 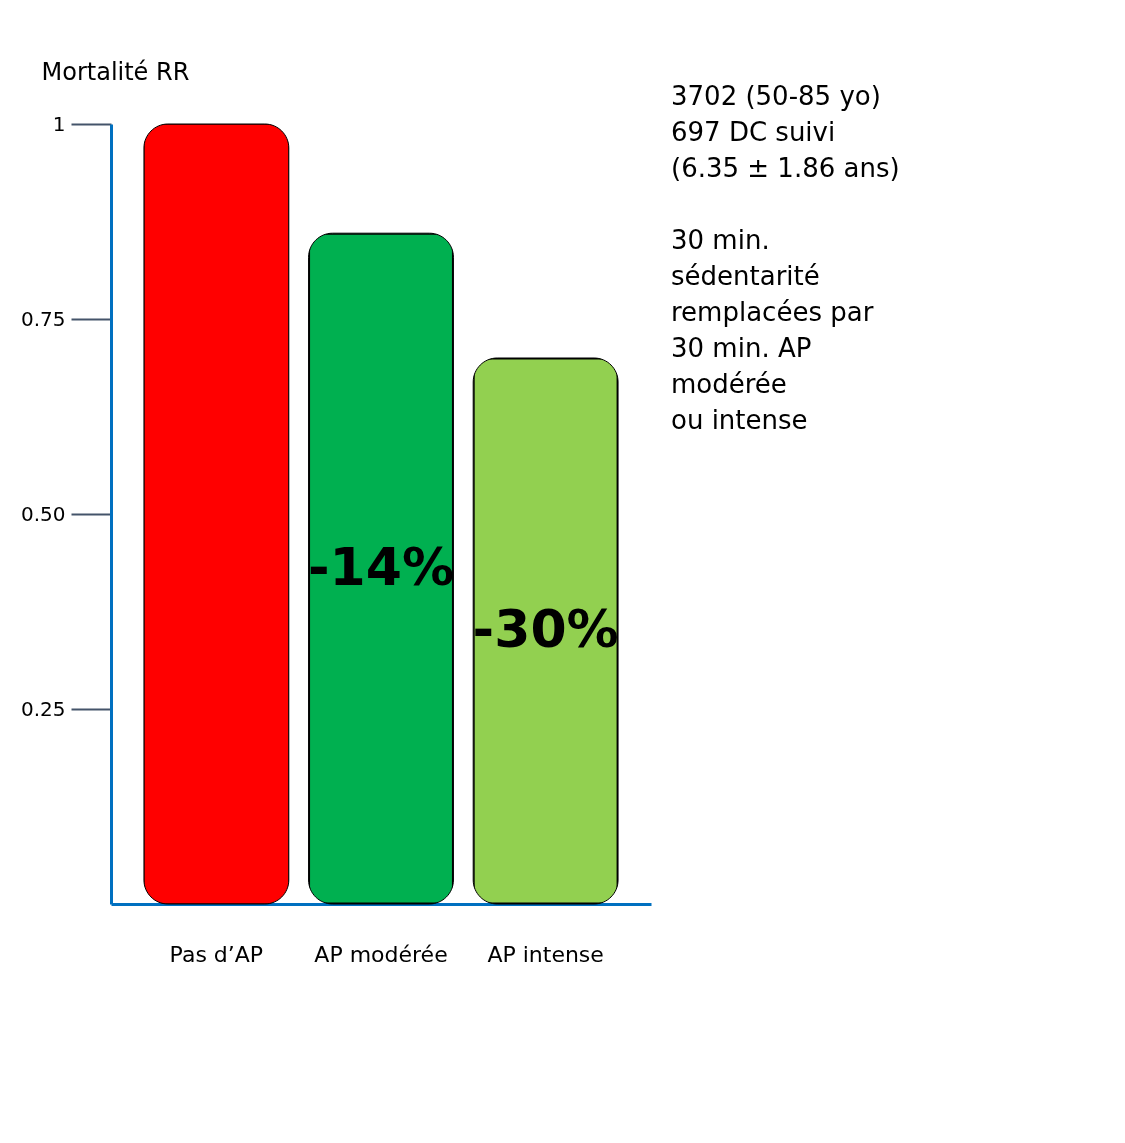 What do you see at coordinates (381, 566) in the screenshot?
I see `annotation: -14%` at bounding box center [381, 566].